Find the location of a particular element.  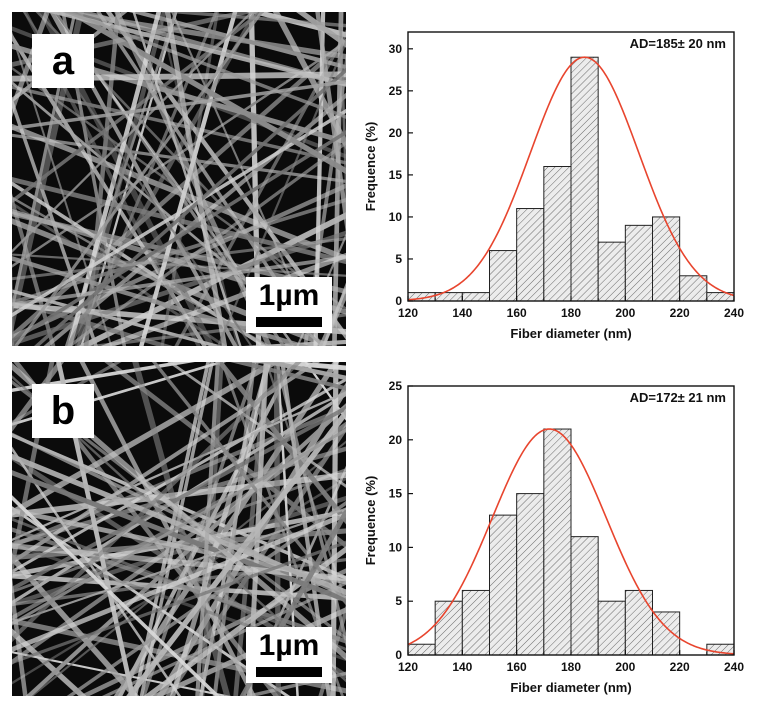

average-diameter-annotation: AD=185± 20 nm is located at coordinates (678, 43).